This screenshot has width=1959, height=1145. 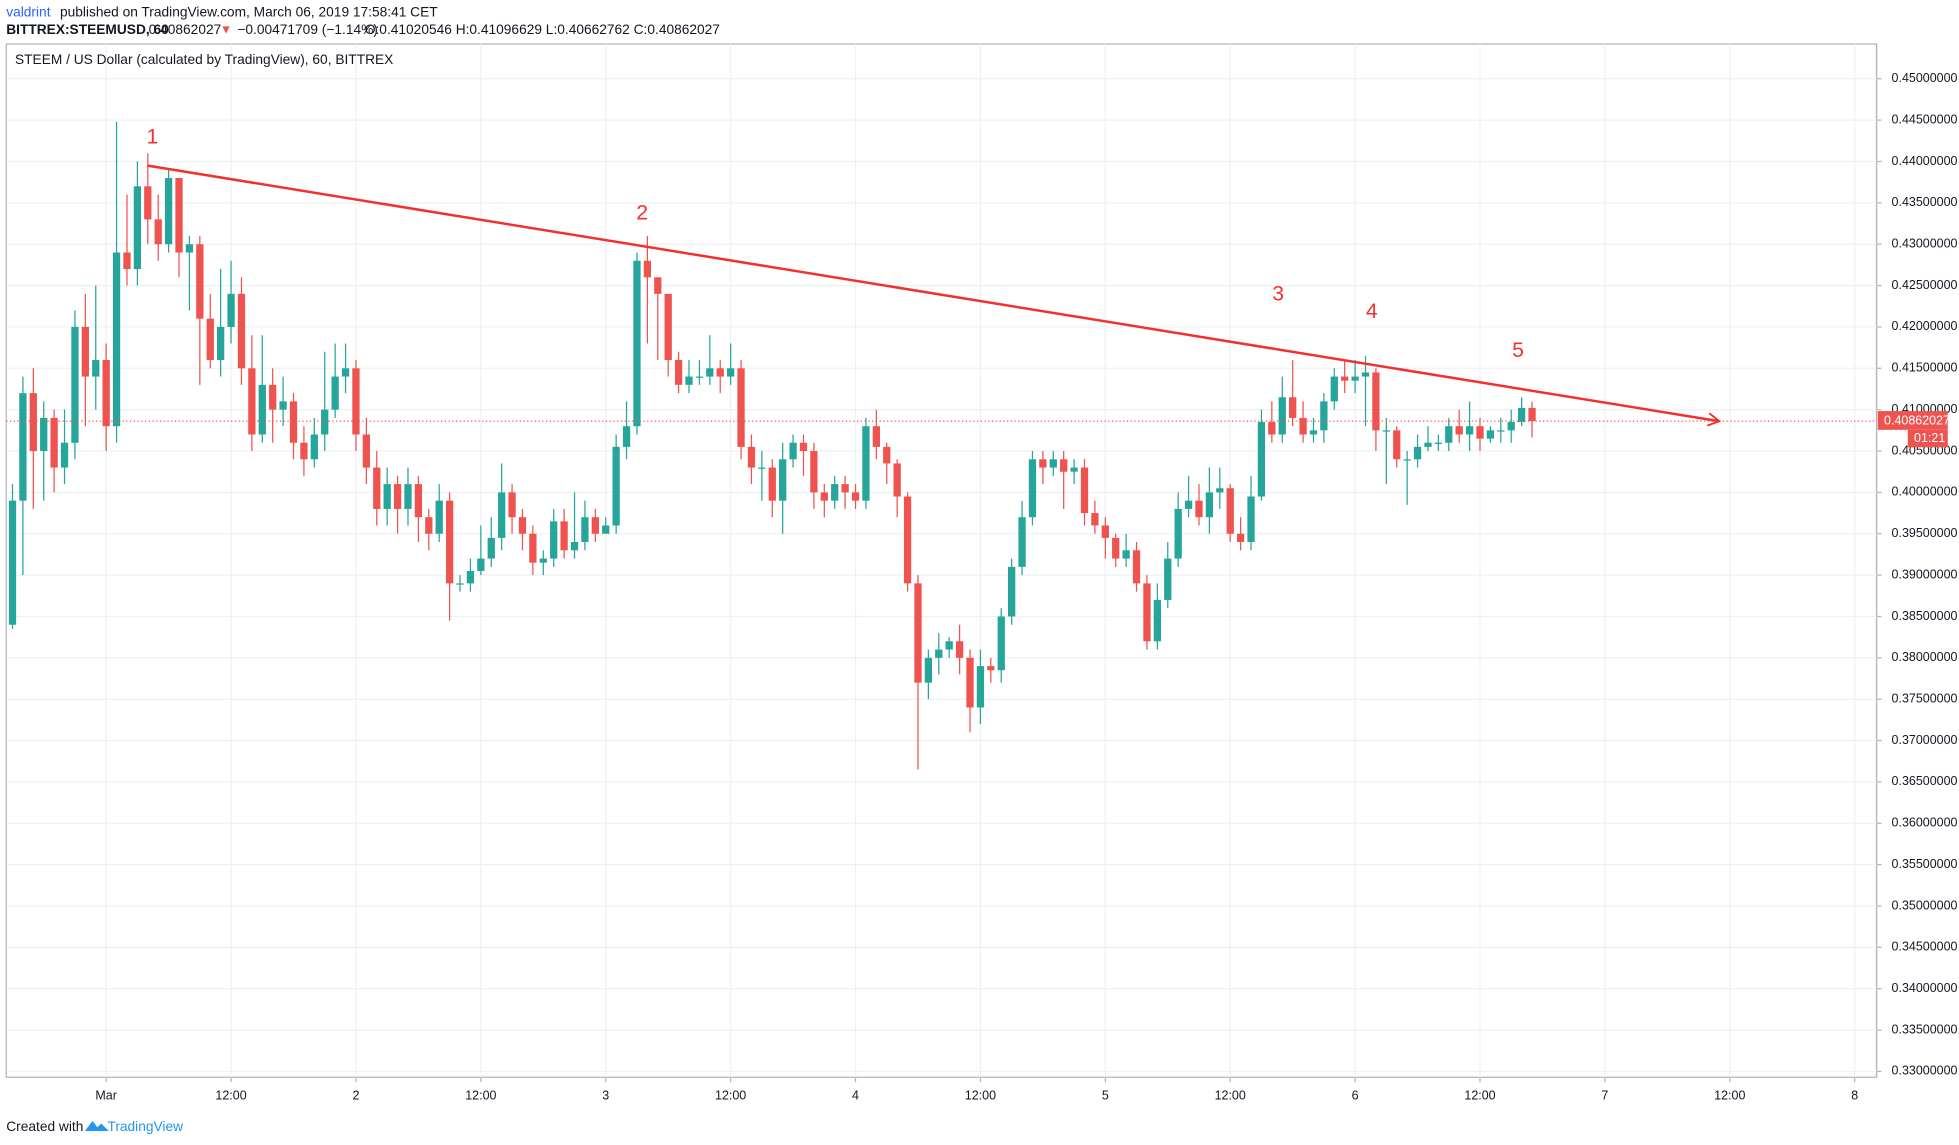 I want to click on x-tick-label: 7, so click(x=1604, y=1095).